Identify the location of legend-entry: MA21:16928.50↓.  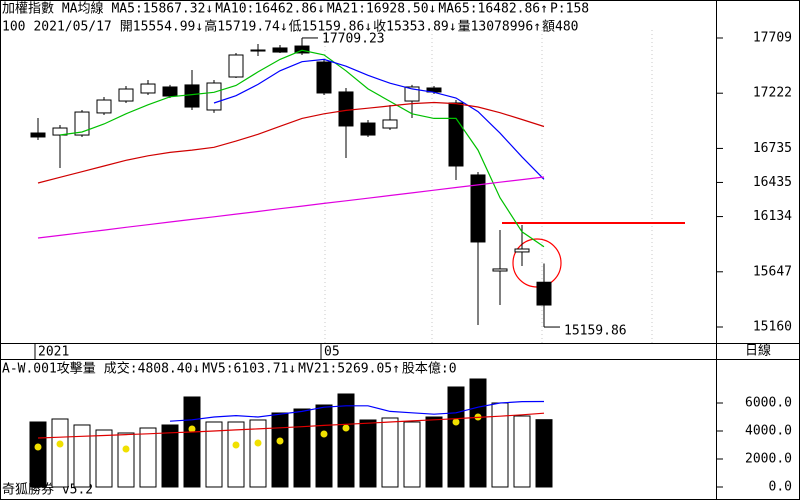
(382, 9).